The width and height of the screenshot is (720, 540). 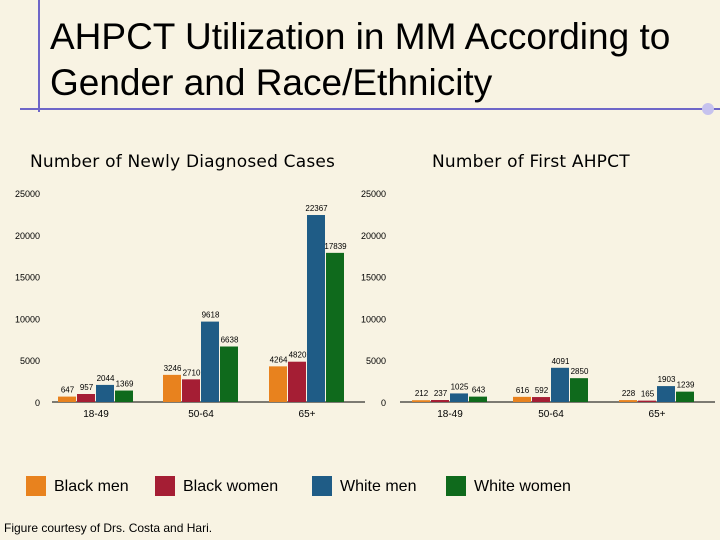 I want to click on decorative-horizontal-line, so click(x=370, y=109).